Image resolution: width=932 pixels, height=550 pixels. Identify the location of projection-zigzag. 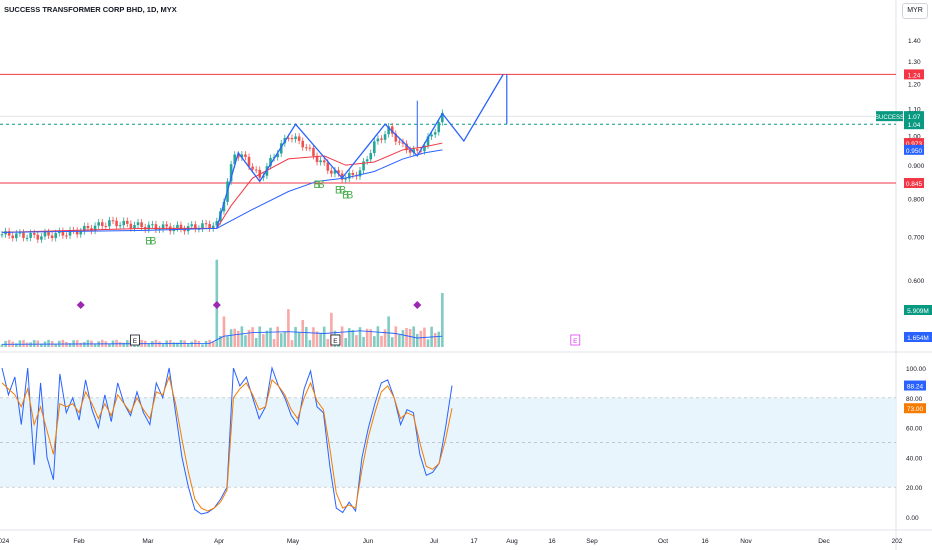
(360, 151).